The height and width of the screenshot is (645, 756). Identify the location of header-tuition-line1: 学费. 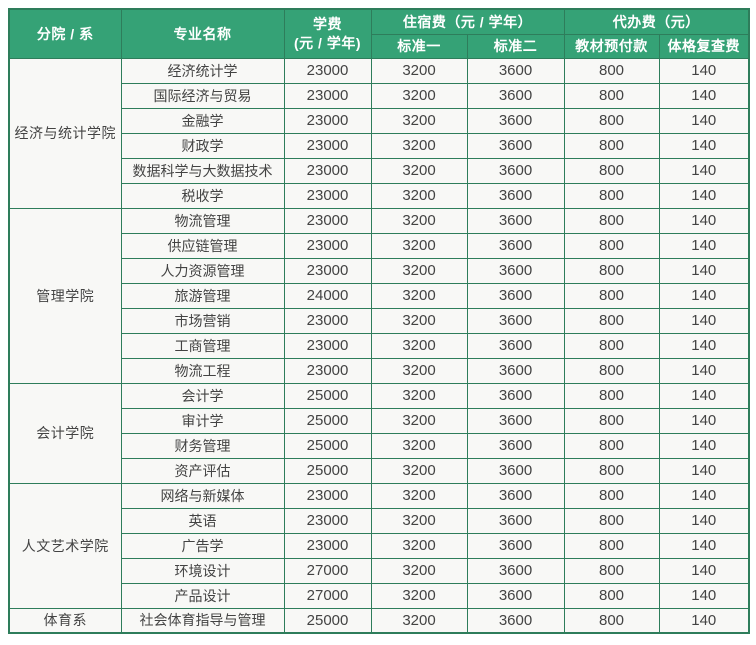
(327, 23).